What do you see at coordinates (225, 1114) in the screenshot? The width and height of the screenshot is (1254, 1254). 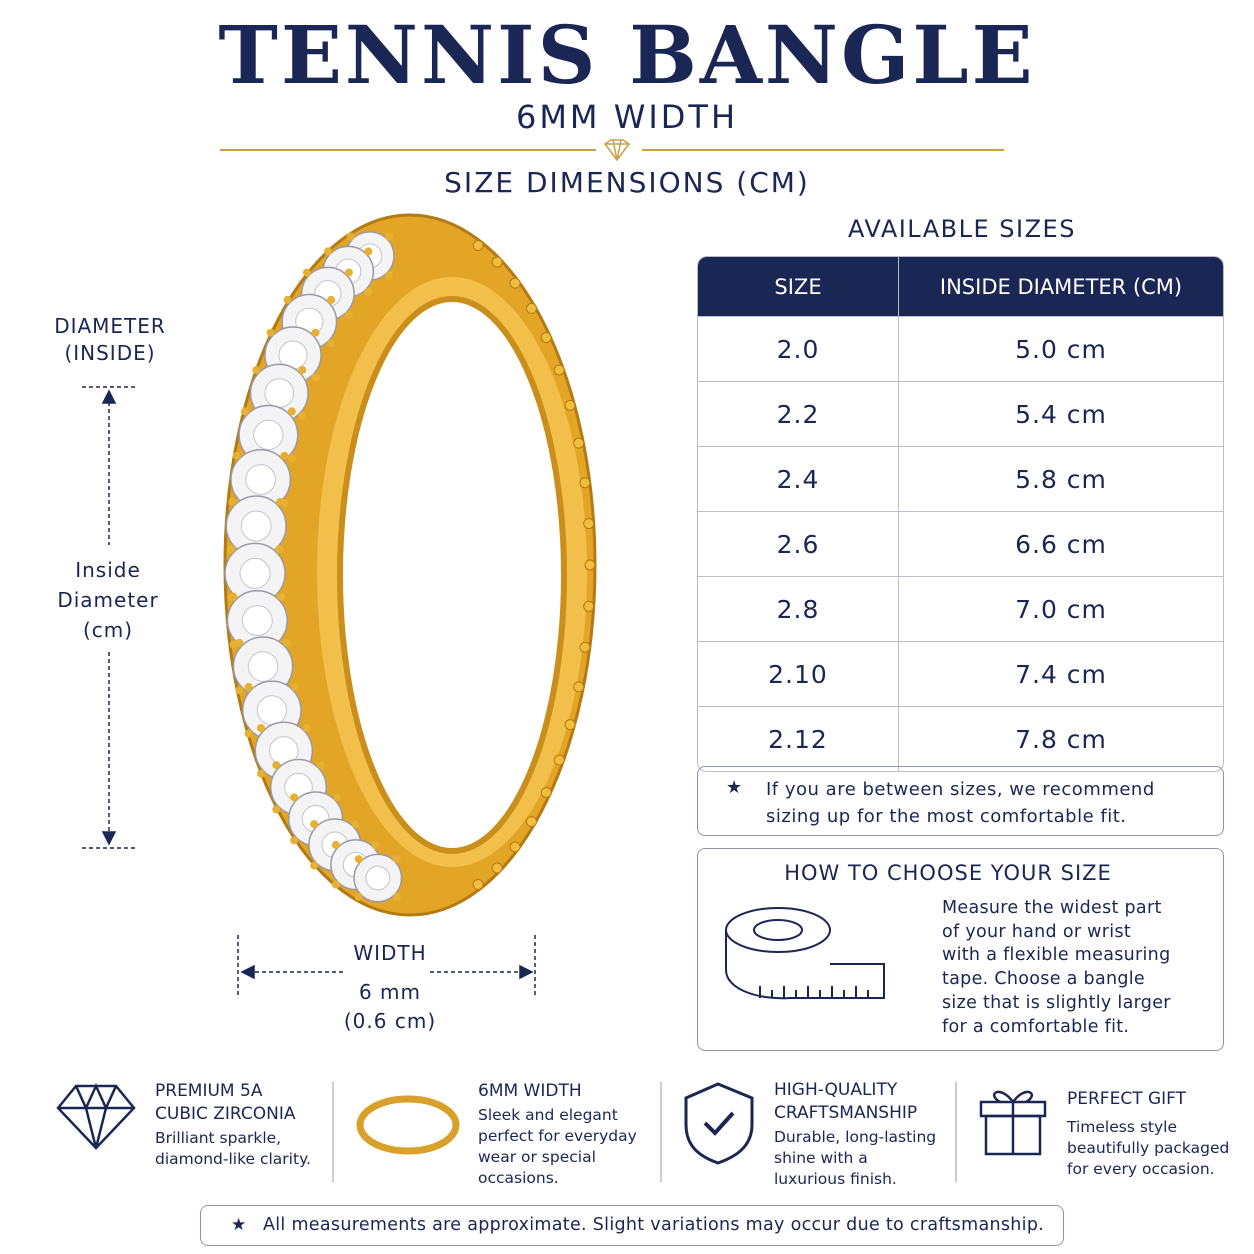 I see `text-line: CUBIC ZIRCONIA` at bounding box center [225, 1114].